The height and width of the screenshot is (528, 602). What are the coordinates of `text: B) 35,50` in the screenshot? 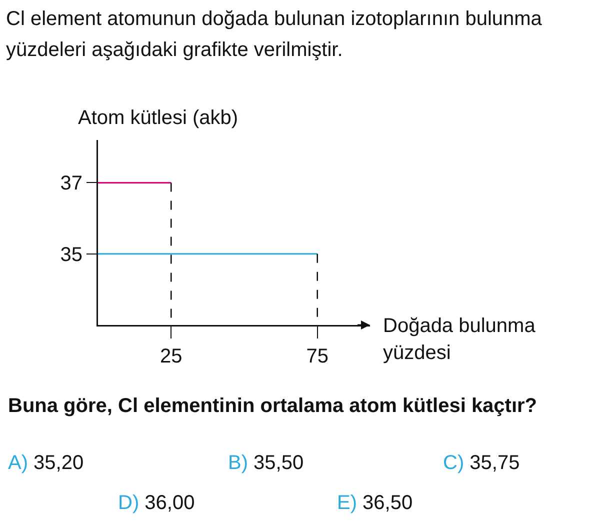 It's located at (266, 463).